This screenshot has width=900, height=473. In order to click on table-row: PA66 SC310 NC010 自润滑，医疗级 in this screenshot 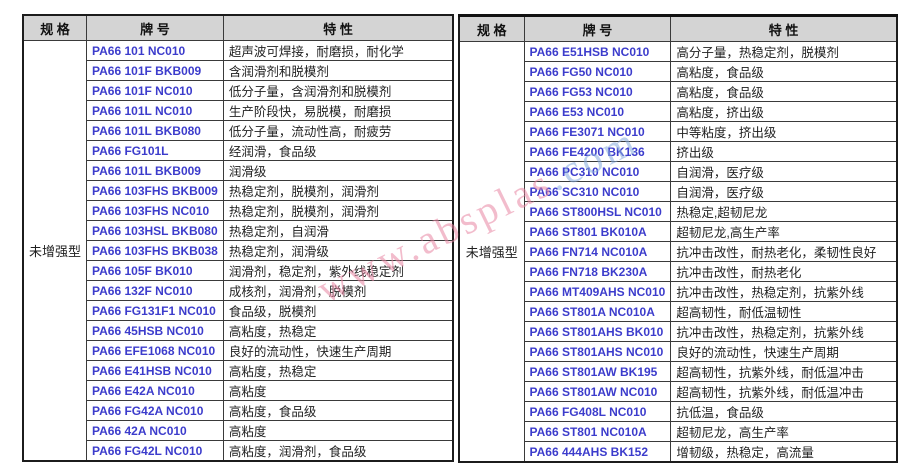, I will do `click(678, 191)`.